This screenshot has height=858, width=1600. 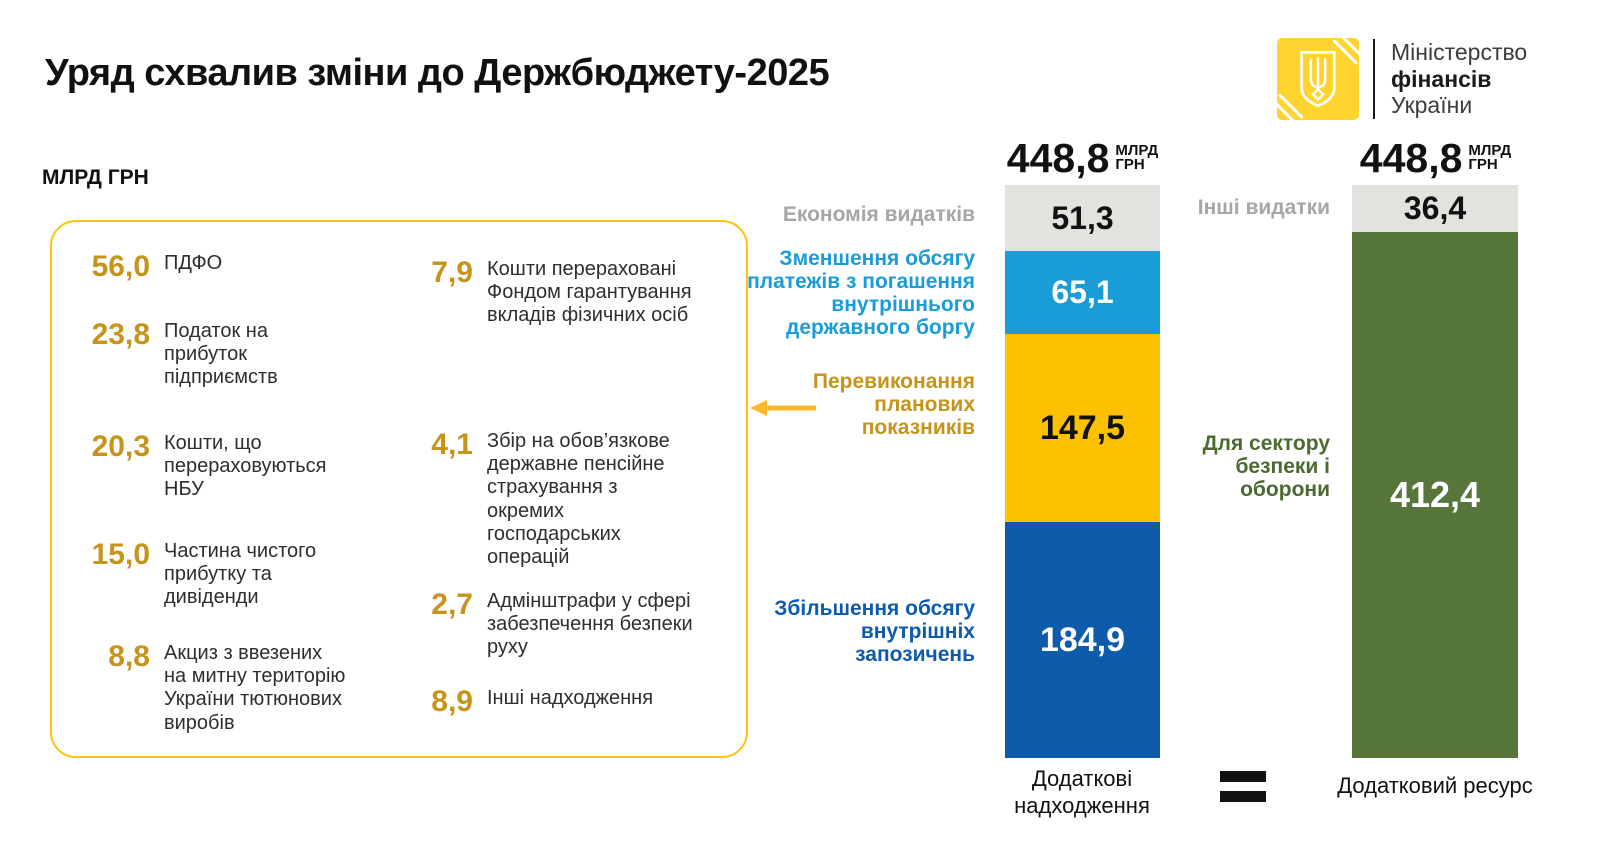 What do you see at coordinates (1058, 158) in the screenshot?
I see `bar1-total-value: 448,8` at bounding box center [1058, 158].